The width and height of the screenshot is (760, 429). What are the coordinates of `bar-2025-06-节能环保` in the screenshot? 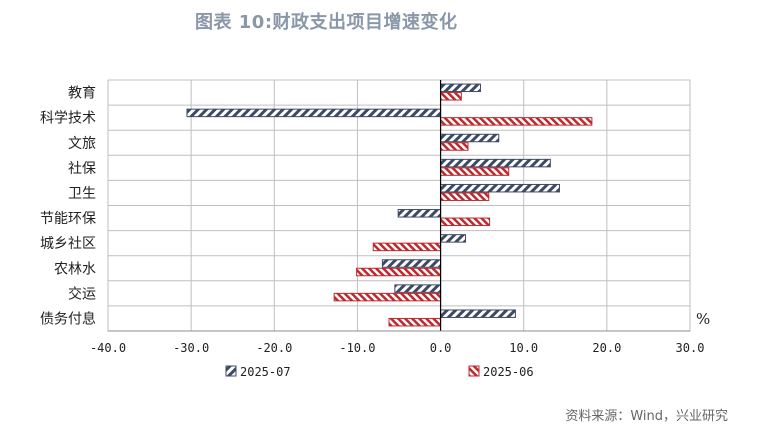 It's located at (465, 222).